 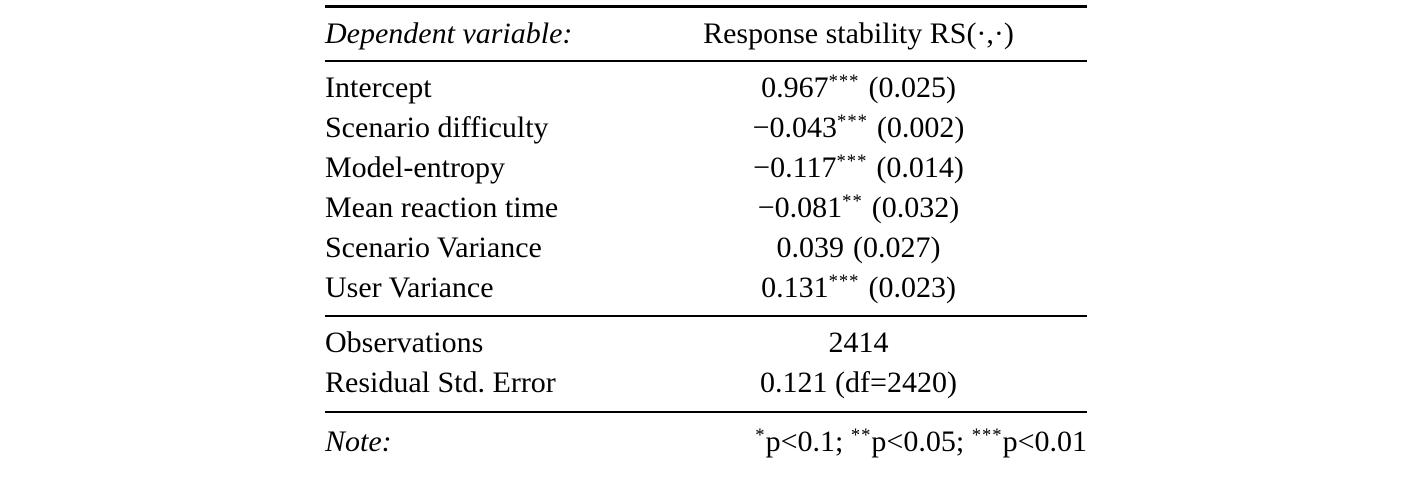 I want to click on note-threshold: p<0.01, so click(x=1044, y=441).